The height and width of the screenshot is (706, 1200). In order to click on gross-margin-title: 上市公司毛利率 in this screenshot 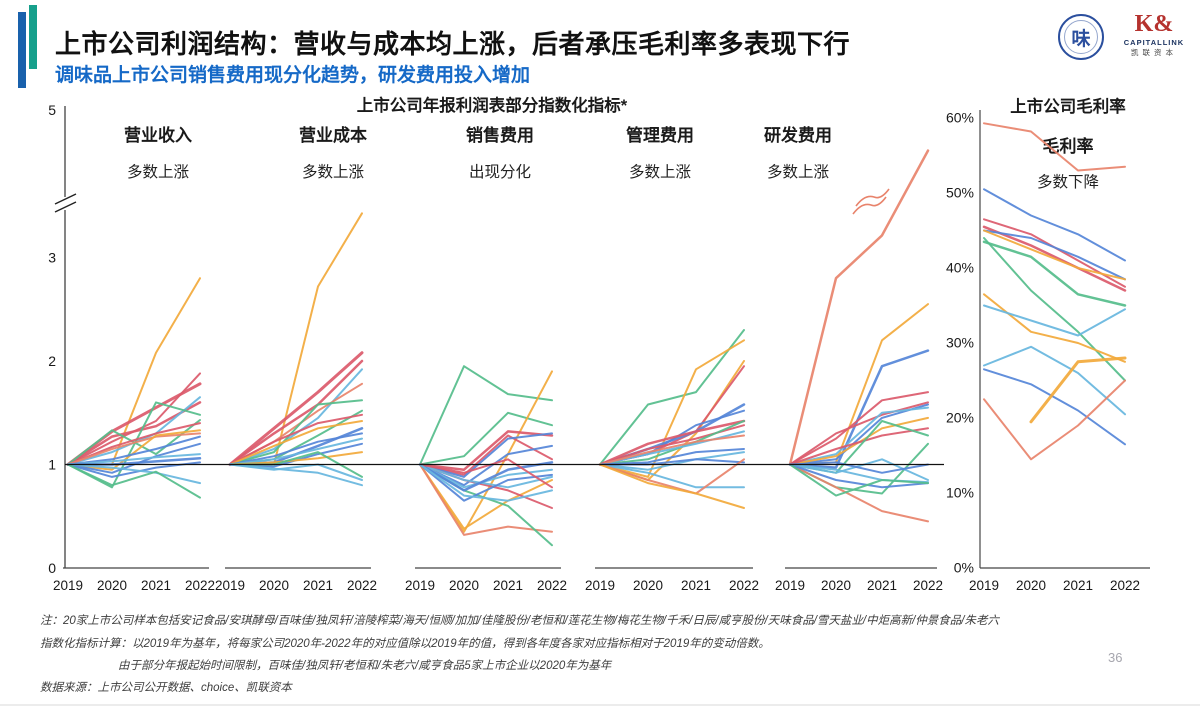, I will do `click(1068, 106)`.